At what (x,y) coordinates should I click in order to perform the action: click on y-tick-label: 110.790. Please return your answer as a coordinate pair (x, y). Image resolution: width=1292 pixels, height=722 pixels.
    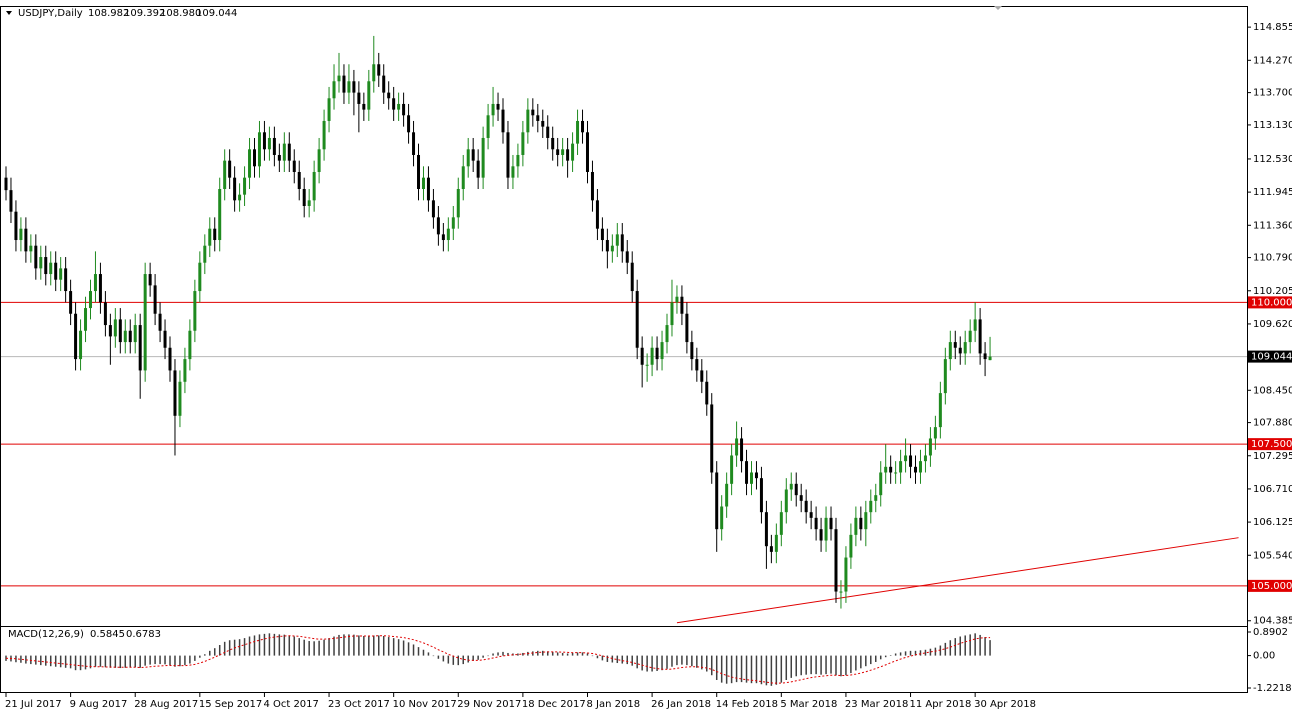
    Looking at the image, I should click on (1272, 258).